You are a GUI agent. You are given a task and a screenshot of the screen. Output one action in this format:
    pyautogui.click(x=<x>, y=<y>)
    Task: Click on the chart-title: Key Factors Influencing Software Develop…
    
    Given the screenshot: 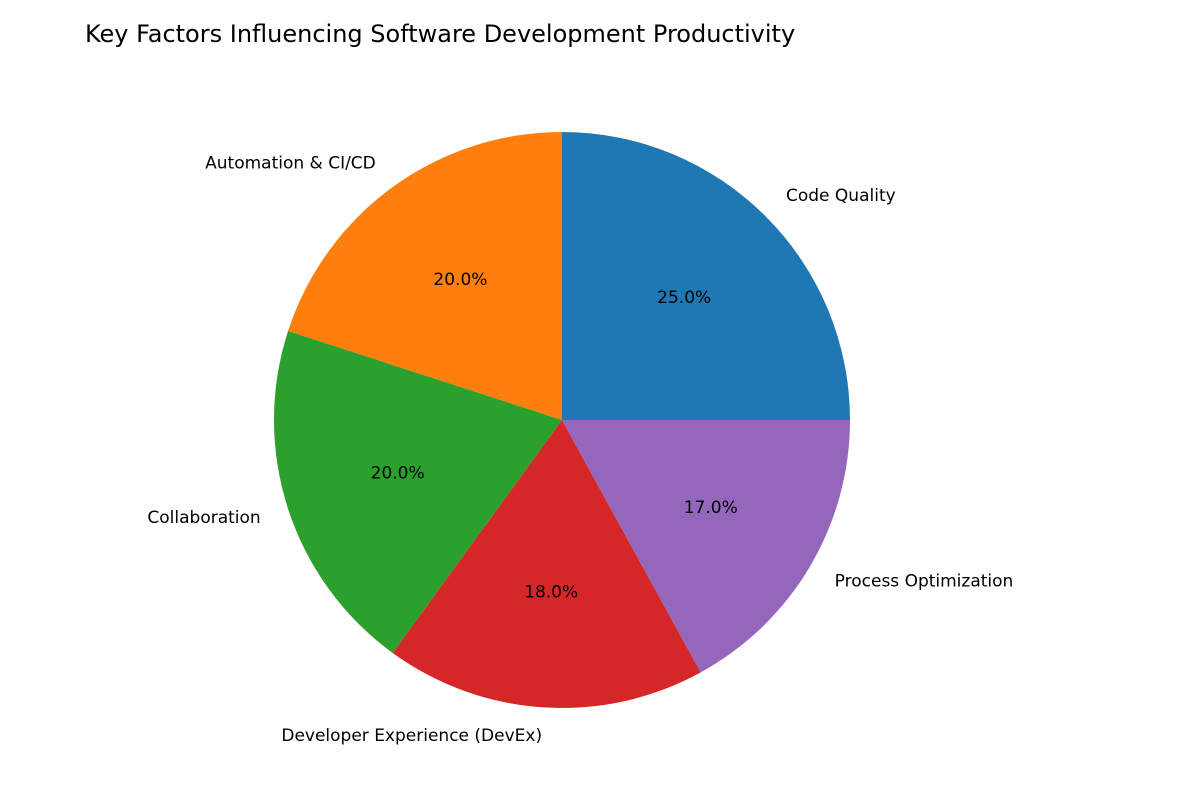 What is the action you would take?
    pyautogui.click(x=440, y=34)
    